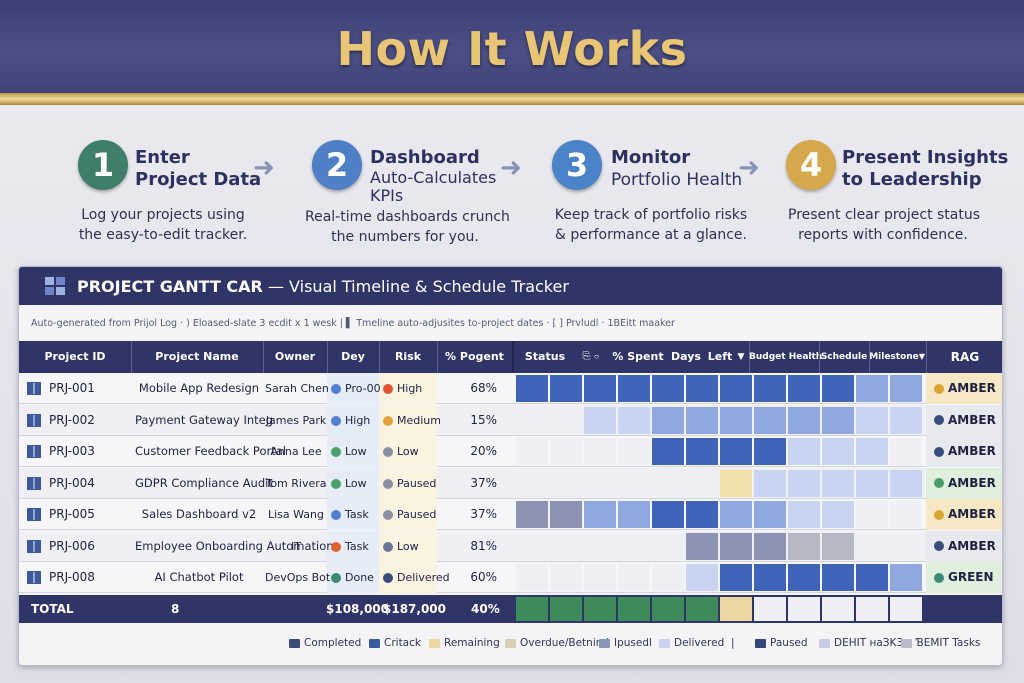 Image resolution: width=1024 pixels, height=683 pixels. Describe the element at coordinates (295, 356) in the screenshot. I see `col-owner: Owner` at that location.